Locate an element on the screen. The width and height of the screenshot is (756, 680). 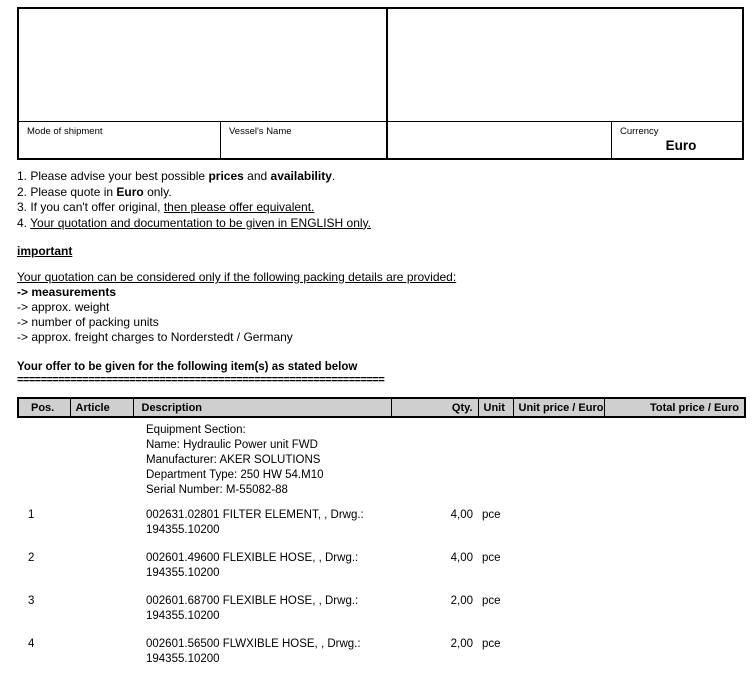
vessels-name-cell: Vessel's Name is located at coordinates (304, 140).